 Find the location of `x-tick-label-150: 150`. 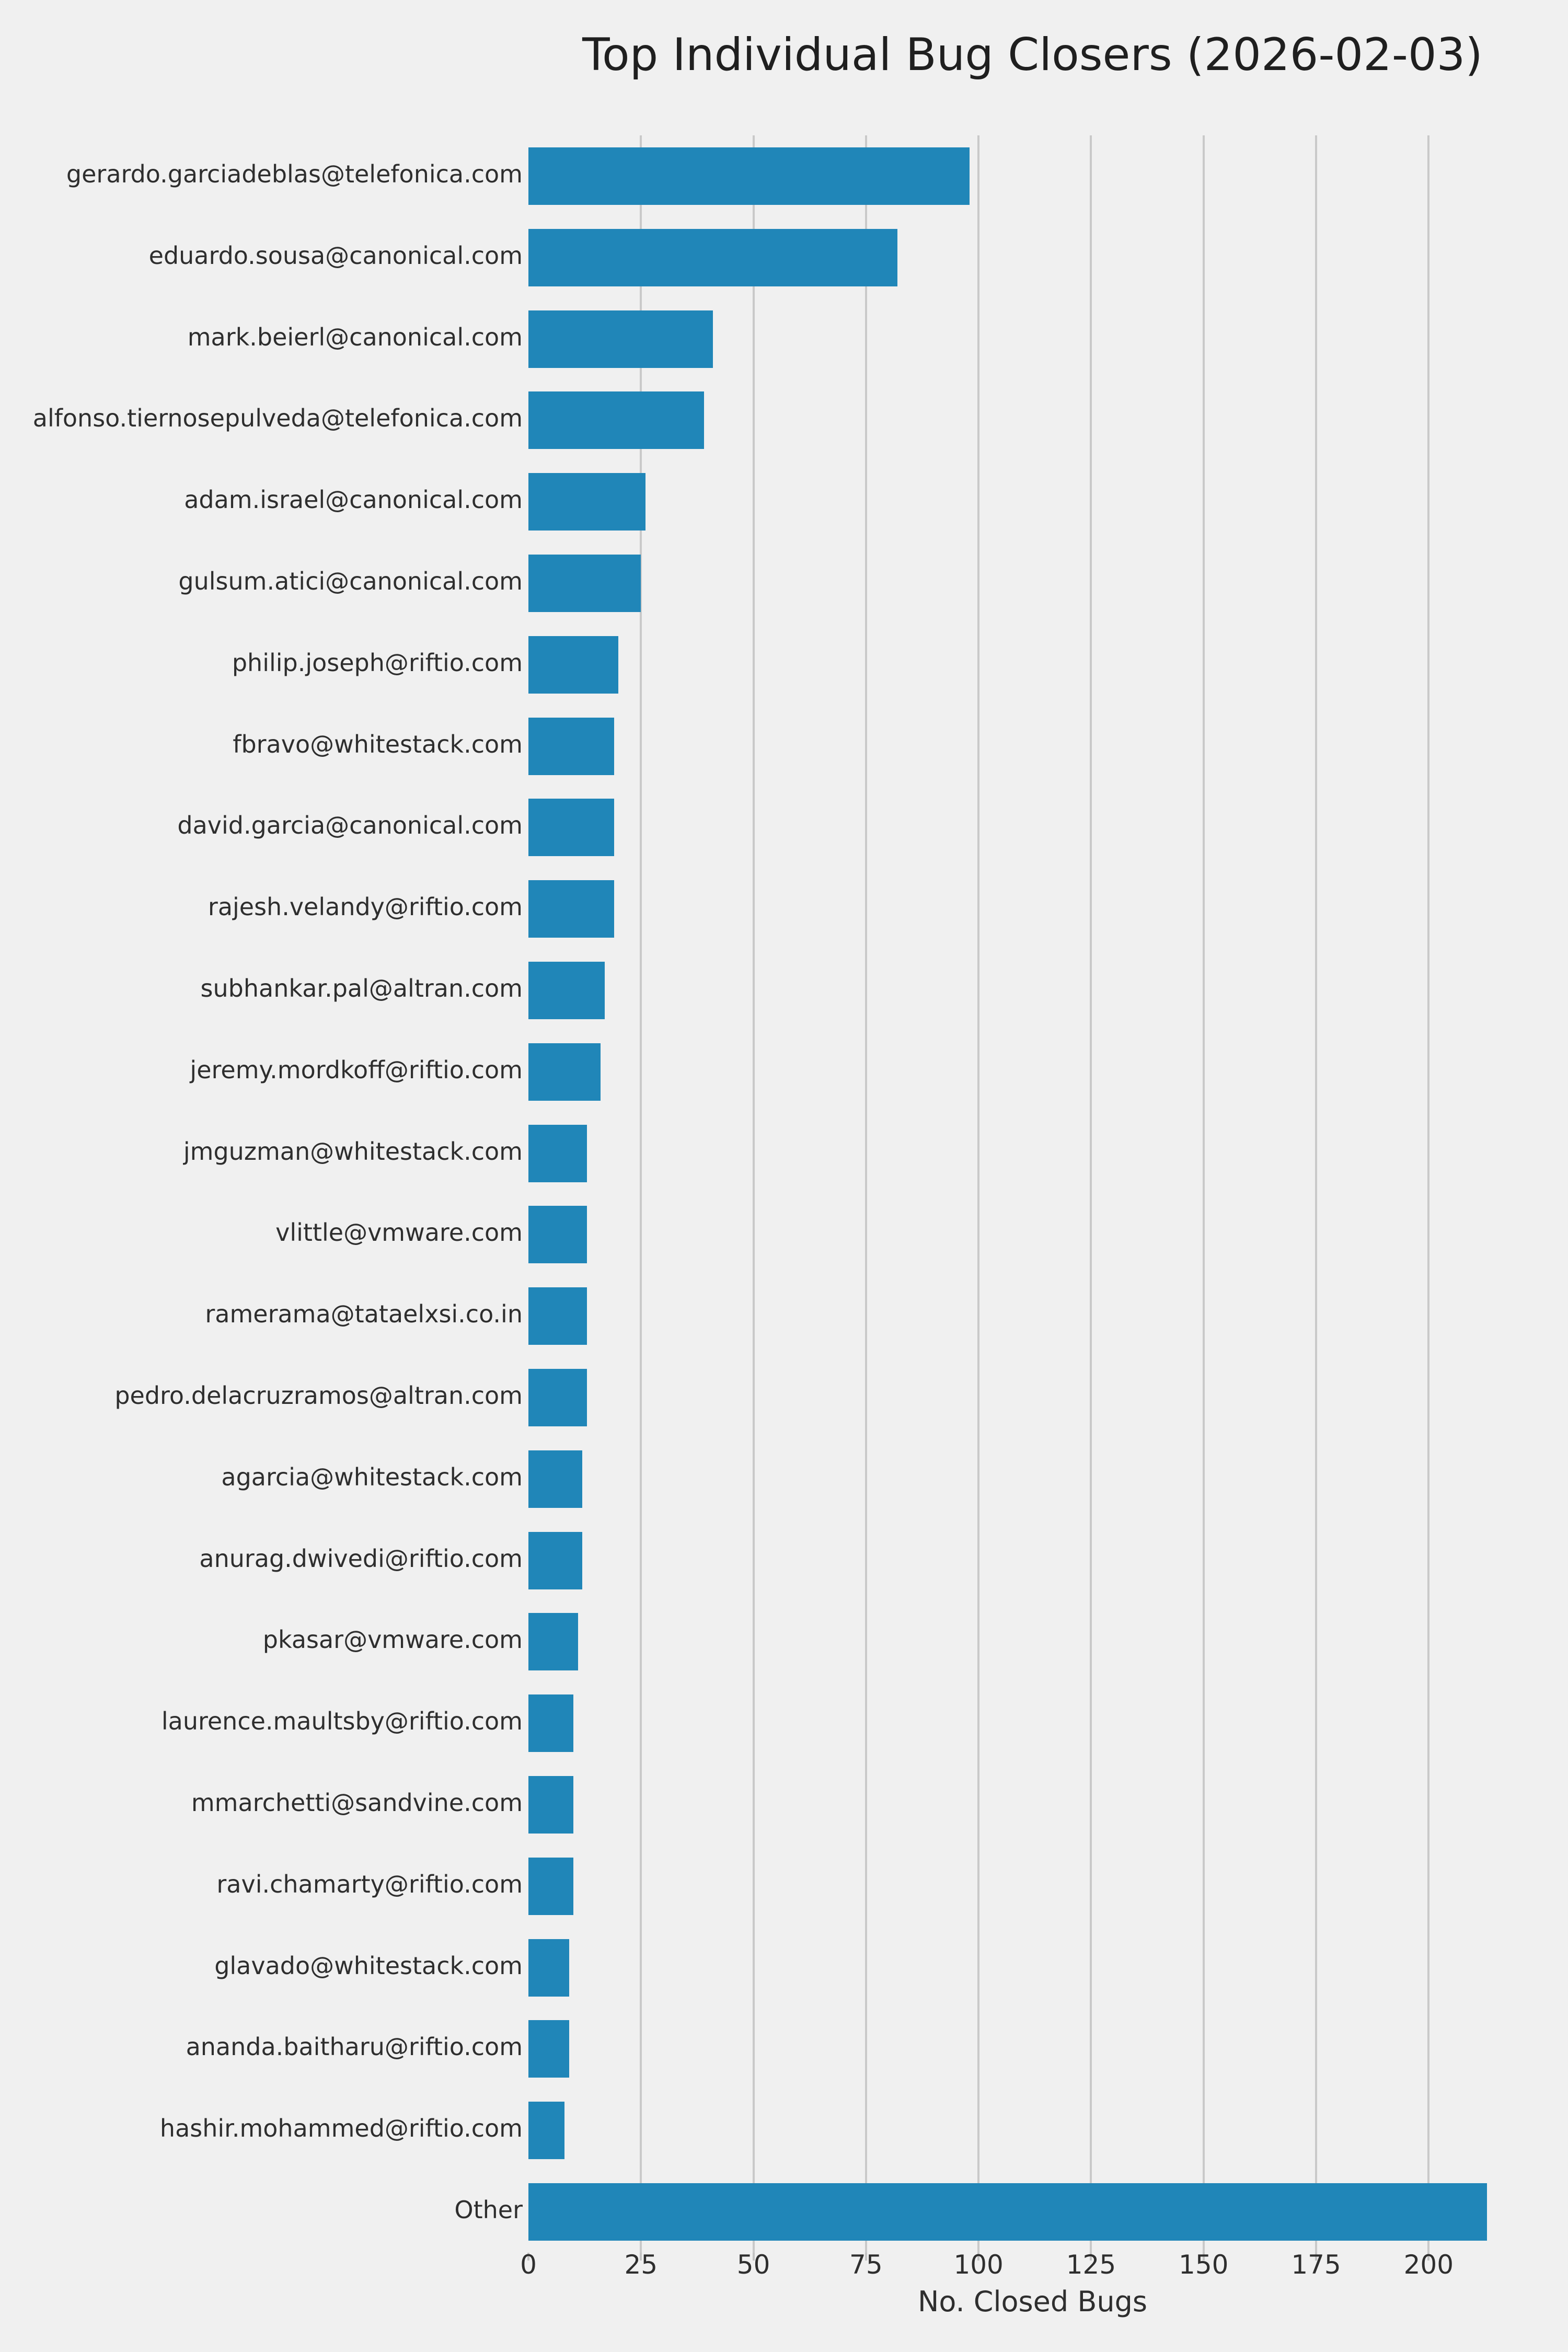

x-tick-label-150: 150 is located at coordinates (1204, 2265).